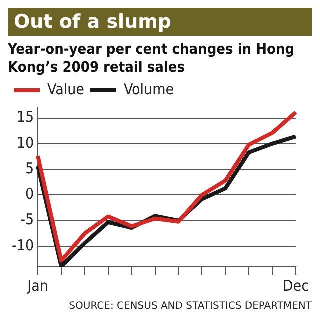  I want to click on chart-subtitle: Year-on-year per cent changes in Hong Kong’s 2009 retail sales, so click(152, 59).